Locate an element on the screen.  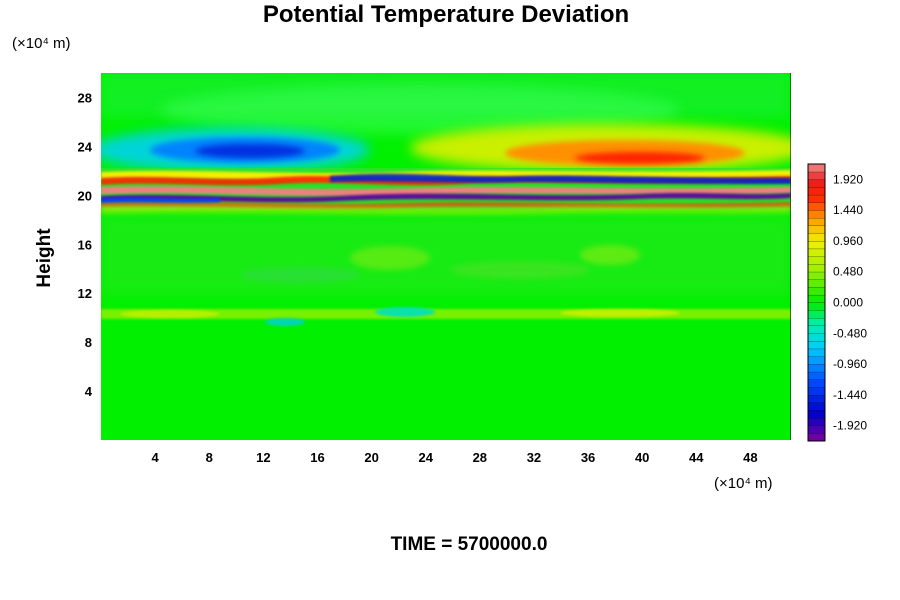
y-tick-label: 12 is located at coordinates (85, 293).